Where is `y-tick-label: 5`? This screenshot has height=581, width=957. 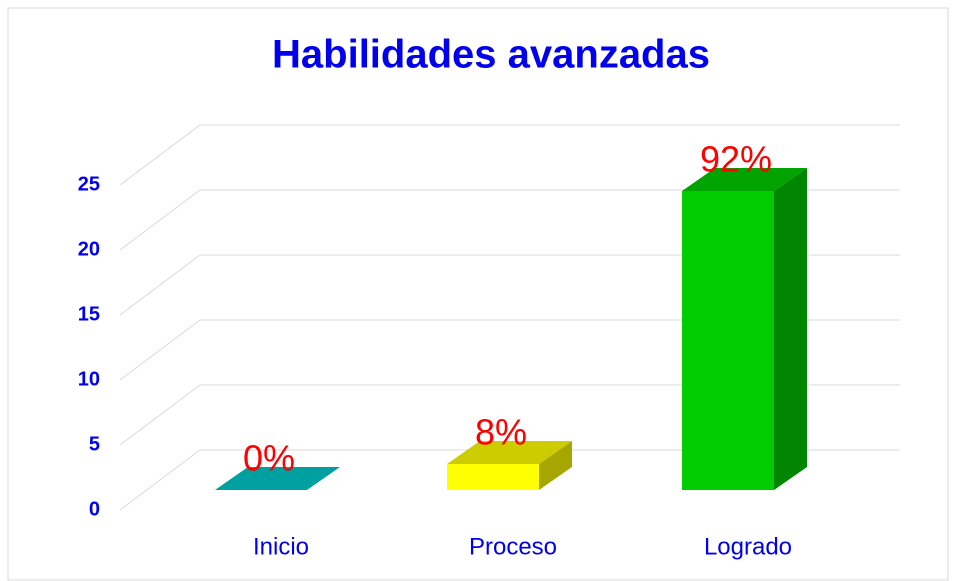
y-tick-label: 5 is located at coordinates (94, 444).